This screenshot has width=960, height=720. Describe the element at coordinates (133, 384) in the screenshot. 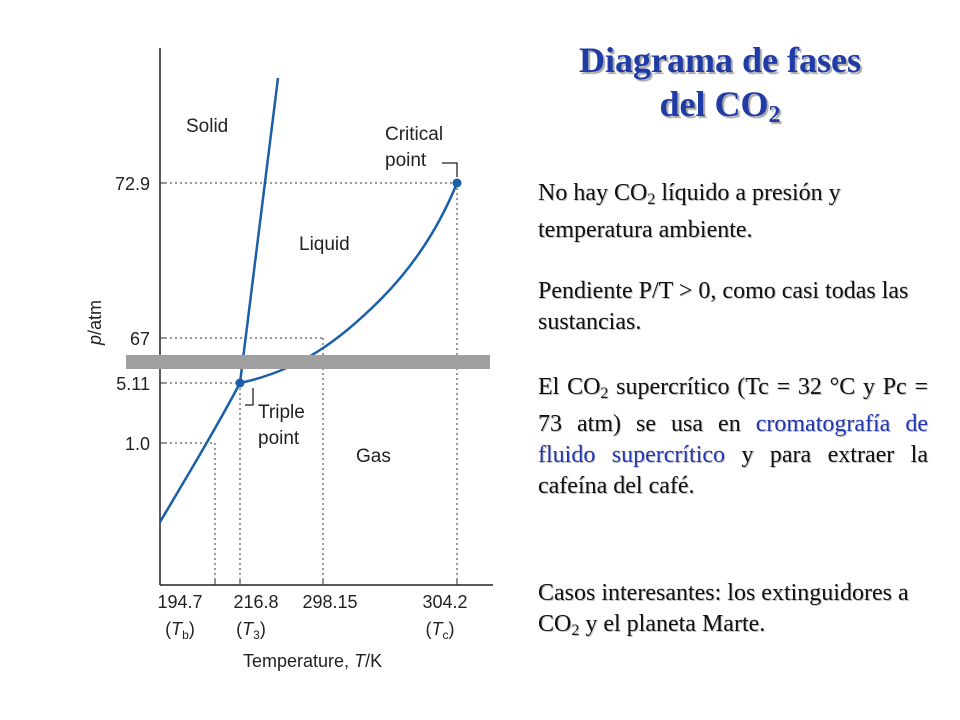

I see `y-tick-label: 5.11` at that location.